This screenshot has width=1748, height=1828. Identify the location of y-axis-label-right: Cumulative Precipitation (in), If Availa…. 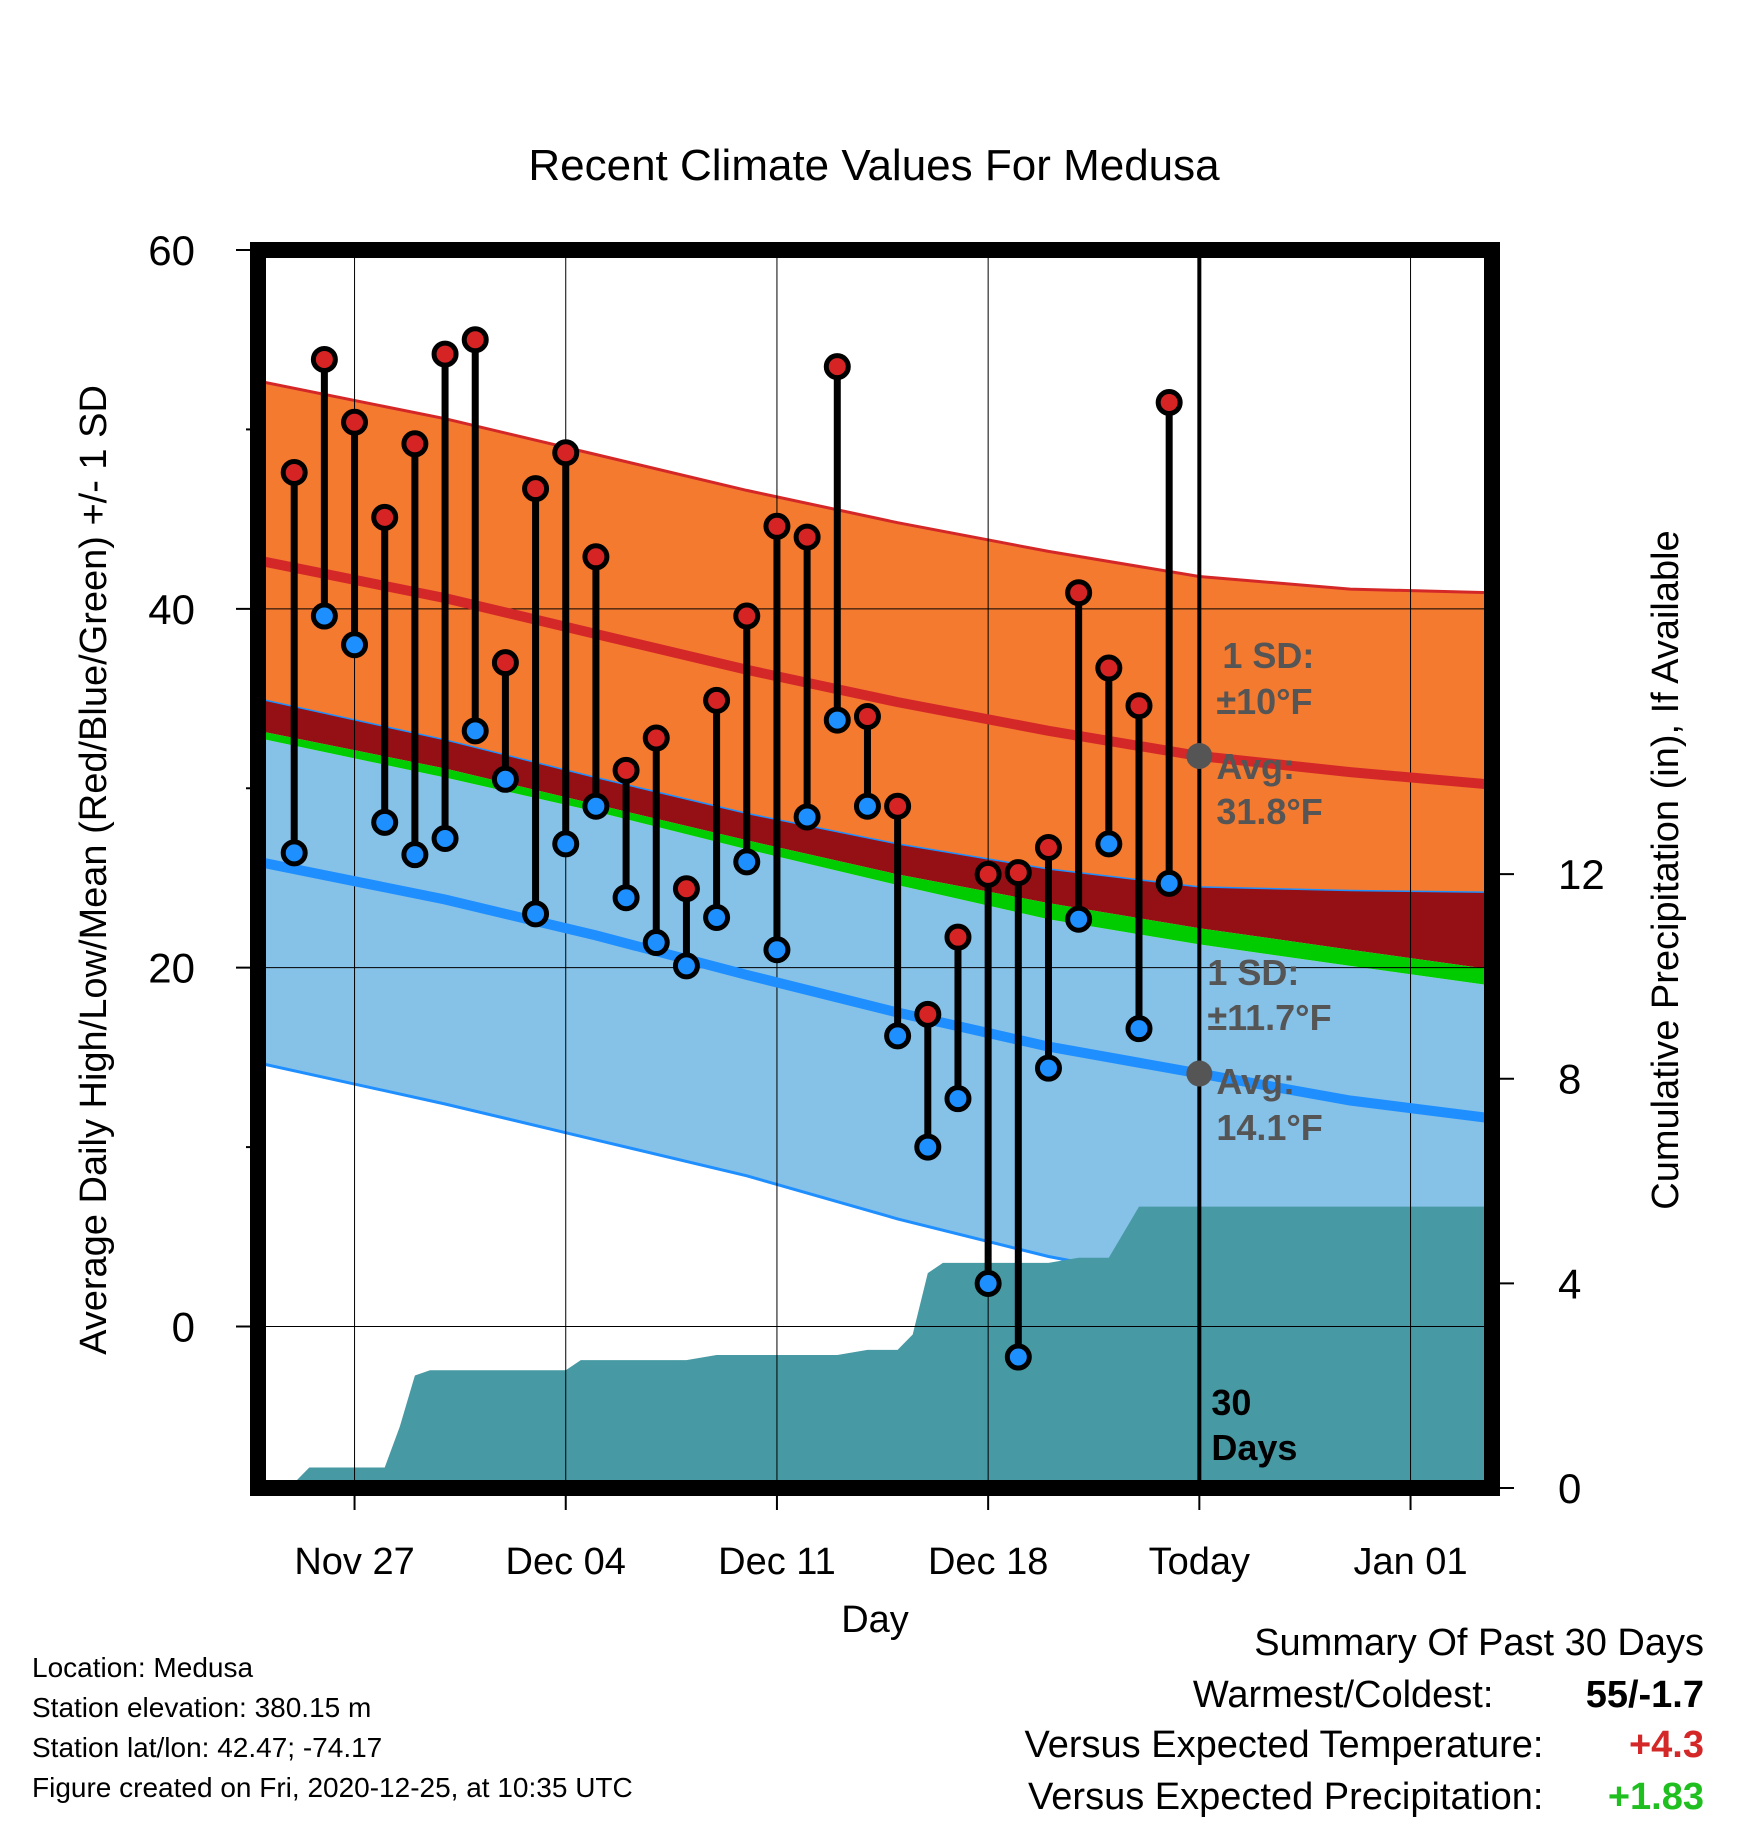
(1666, 869).